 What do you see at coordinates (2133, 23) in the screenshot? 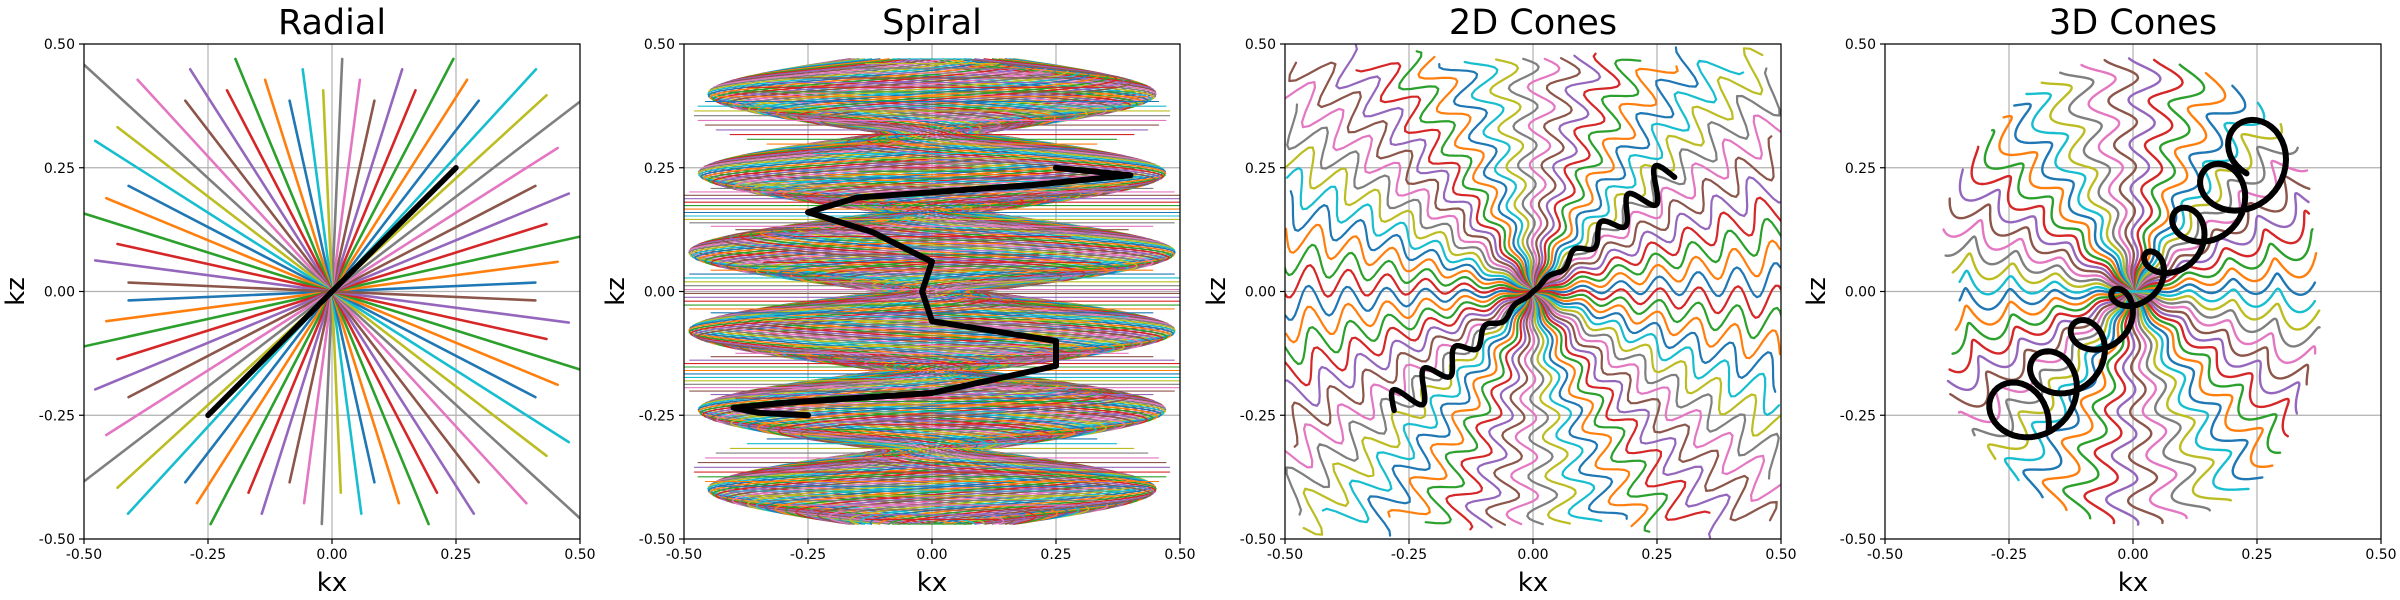
I see `panel-title: 3D Cones` at bounding box center [2133, 23].